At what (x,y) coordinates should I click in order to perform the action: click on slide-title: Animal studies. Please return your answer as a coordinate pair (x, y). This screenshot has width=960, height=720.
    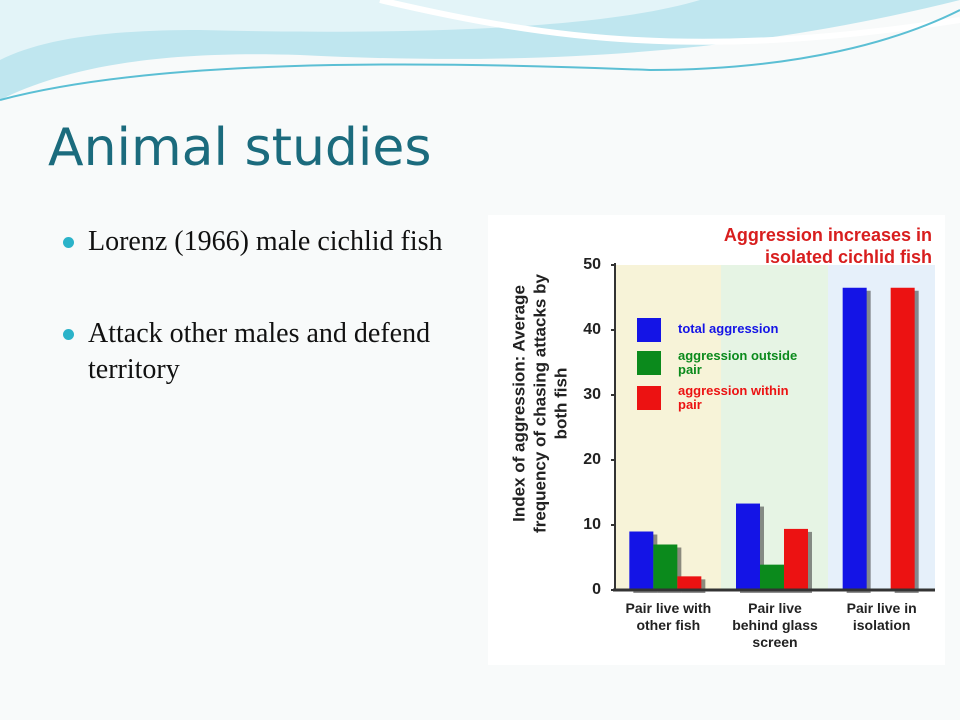
    Looking at the image, I should click on (240, 148).